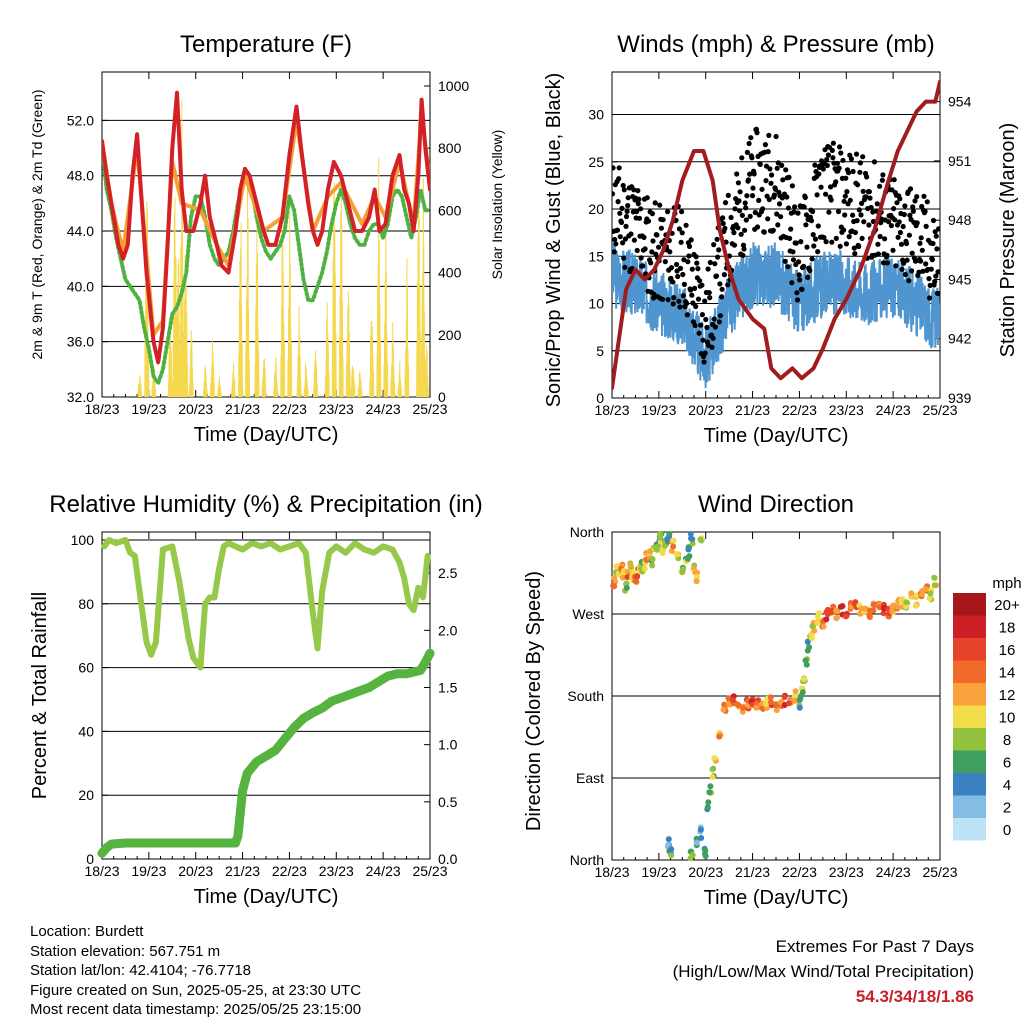 The image size is (1024, 1024). What do you see at coordinates (752, 410) in the screenshot?
I see `wind-xtick-label: 21/23` at bounding box center [752, 410].